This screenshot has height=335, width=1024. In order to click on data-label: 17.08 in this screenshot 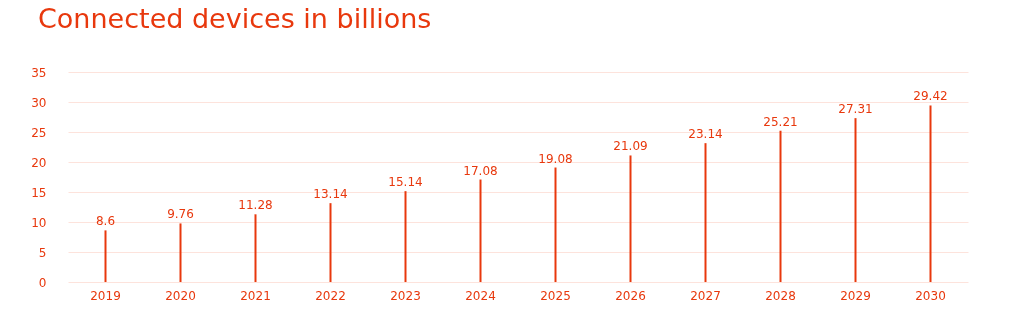, I will do `click(480, 170)`.